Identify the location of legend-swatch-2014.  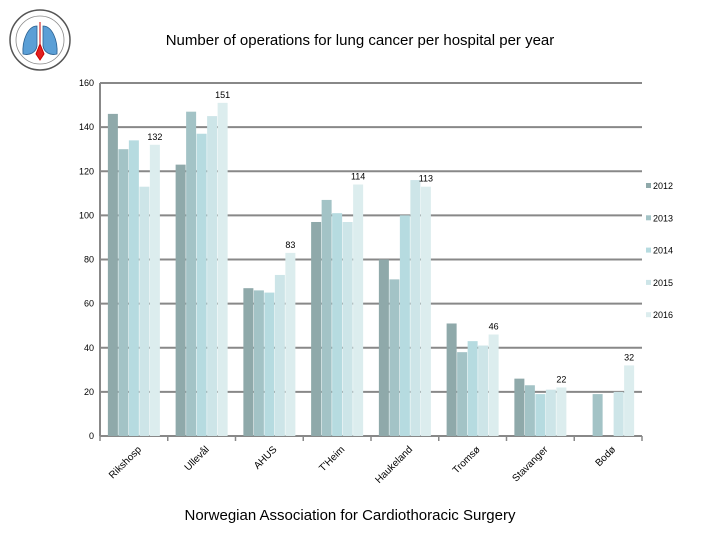
(648, 250).